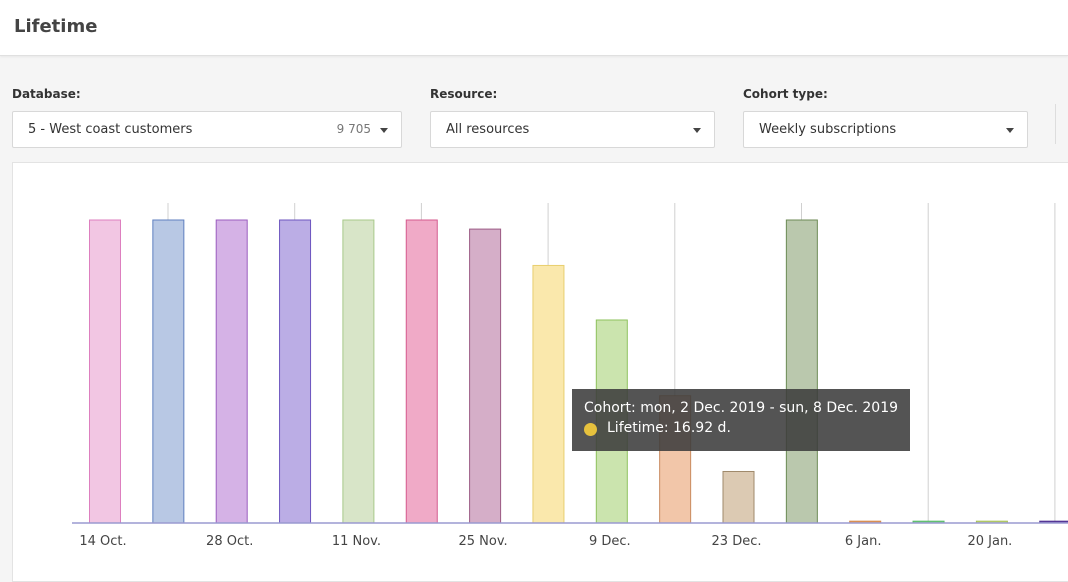 The image size is (1068, 582). What do you see at coordinates (358, 371) in the screenshot?
I see `bar-11-nov` at bounding box center [358, 371].